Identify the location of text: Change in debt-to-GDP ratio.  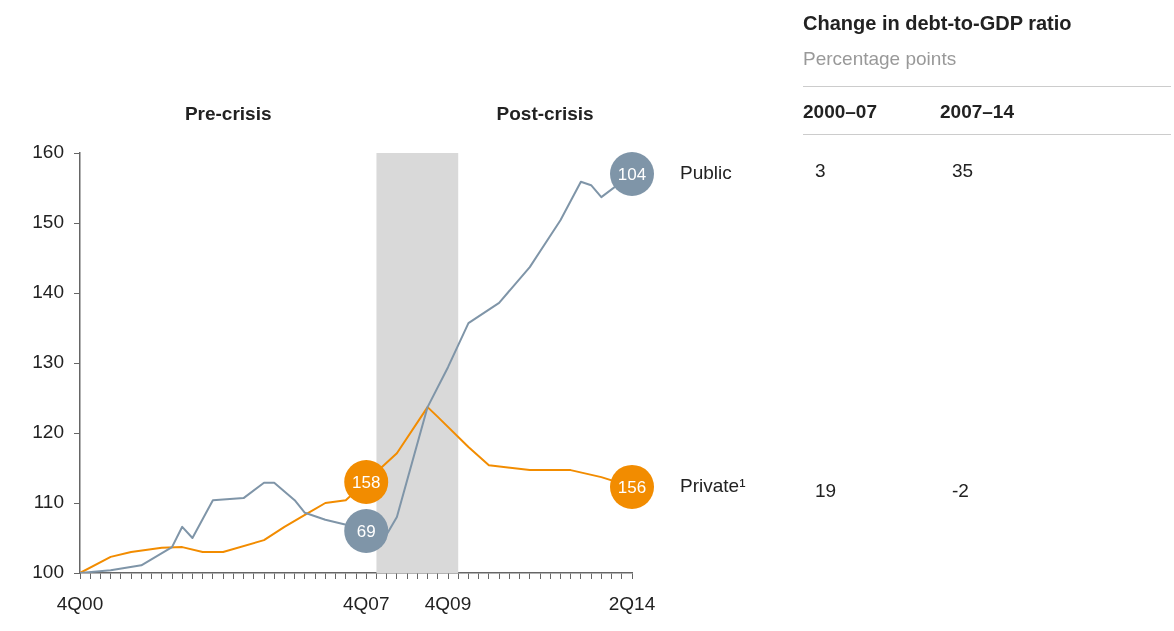
(937, 23).